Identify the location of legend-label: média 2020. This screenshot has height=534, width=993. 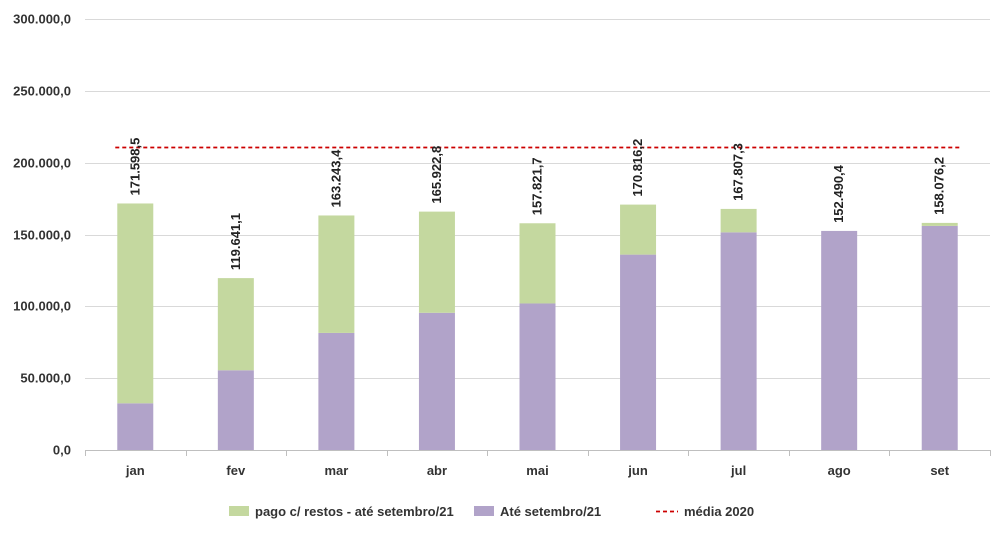
(719, 511).